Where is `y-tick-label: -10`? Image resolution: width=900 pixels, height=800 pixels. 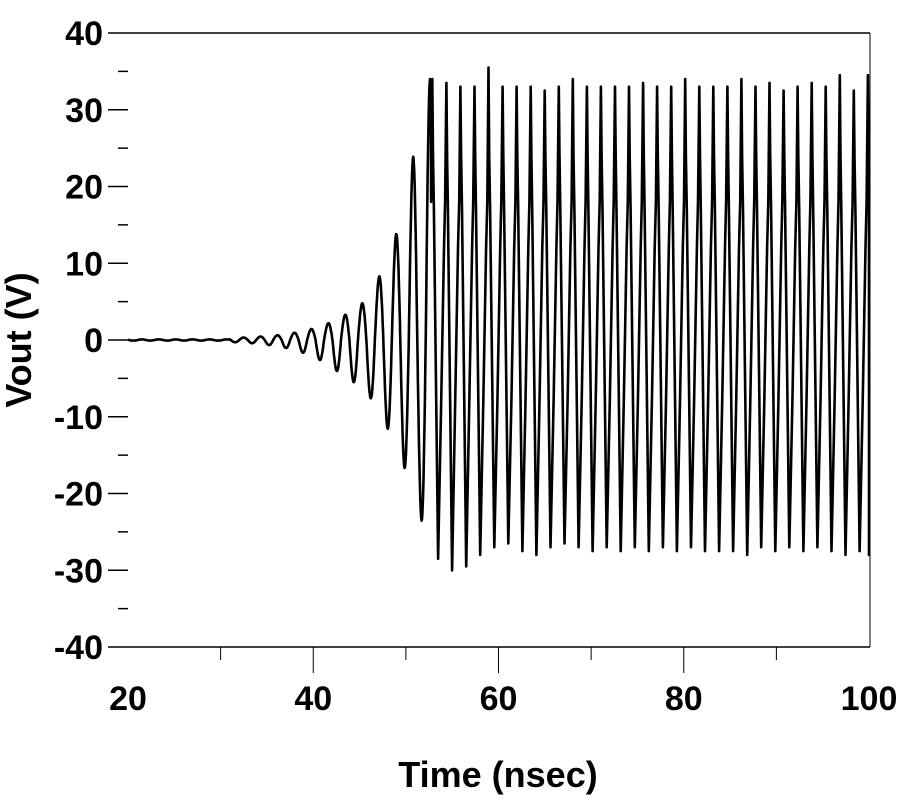 y-tick-label: -10 is located at coordinates (78, 418).